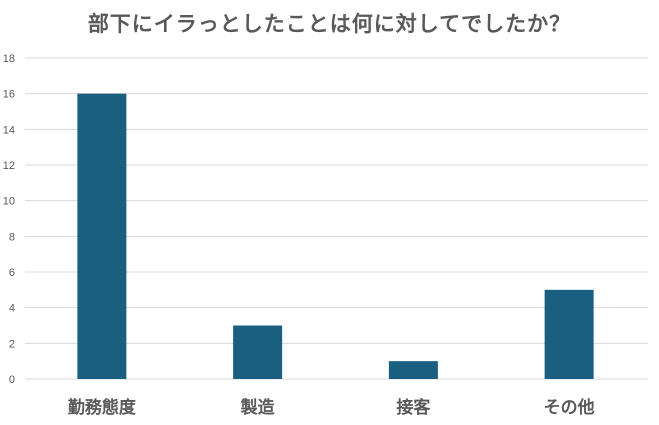 The width and height of the screenshot is (659, 425). I want to click on x-tick-label: 接客, so click(413, 407).